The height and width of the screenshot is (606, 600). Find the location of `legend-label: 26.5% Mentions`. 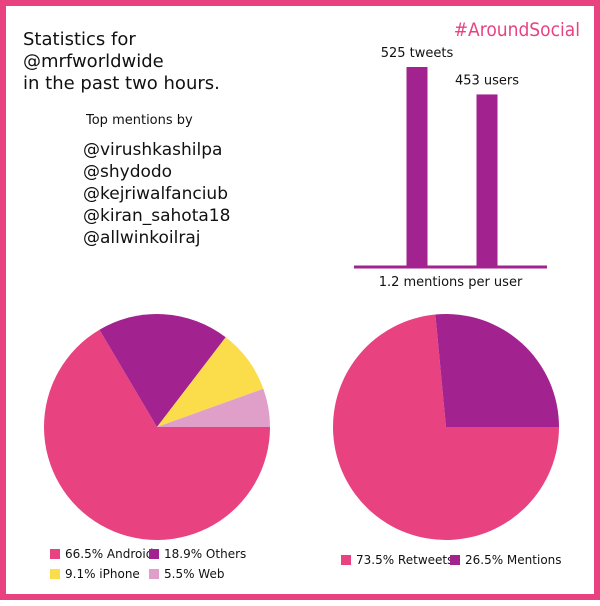

legend-label: 26.5% Mentions is located at coordinates (513, 560).